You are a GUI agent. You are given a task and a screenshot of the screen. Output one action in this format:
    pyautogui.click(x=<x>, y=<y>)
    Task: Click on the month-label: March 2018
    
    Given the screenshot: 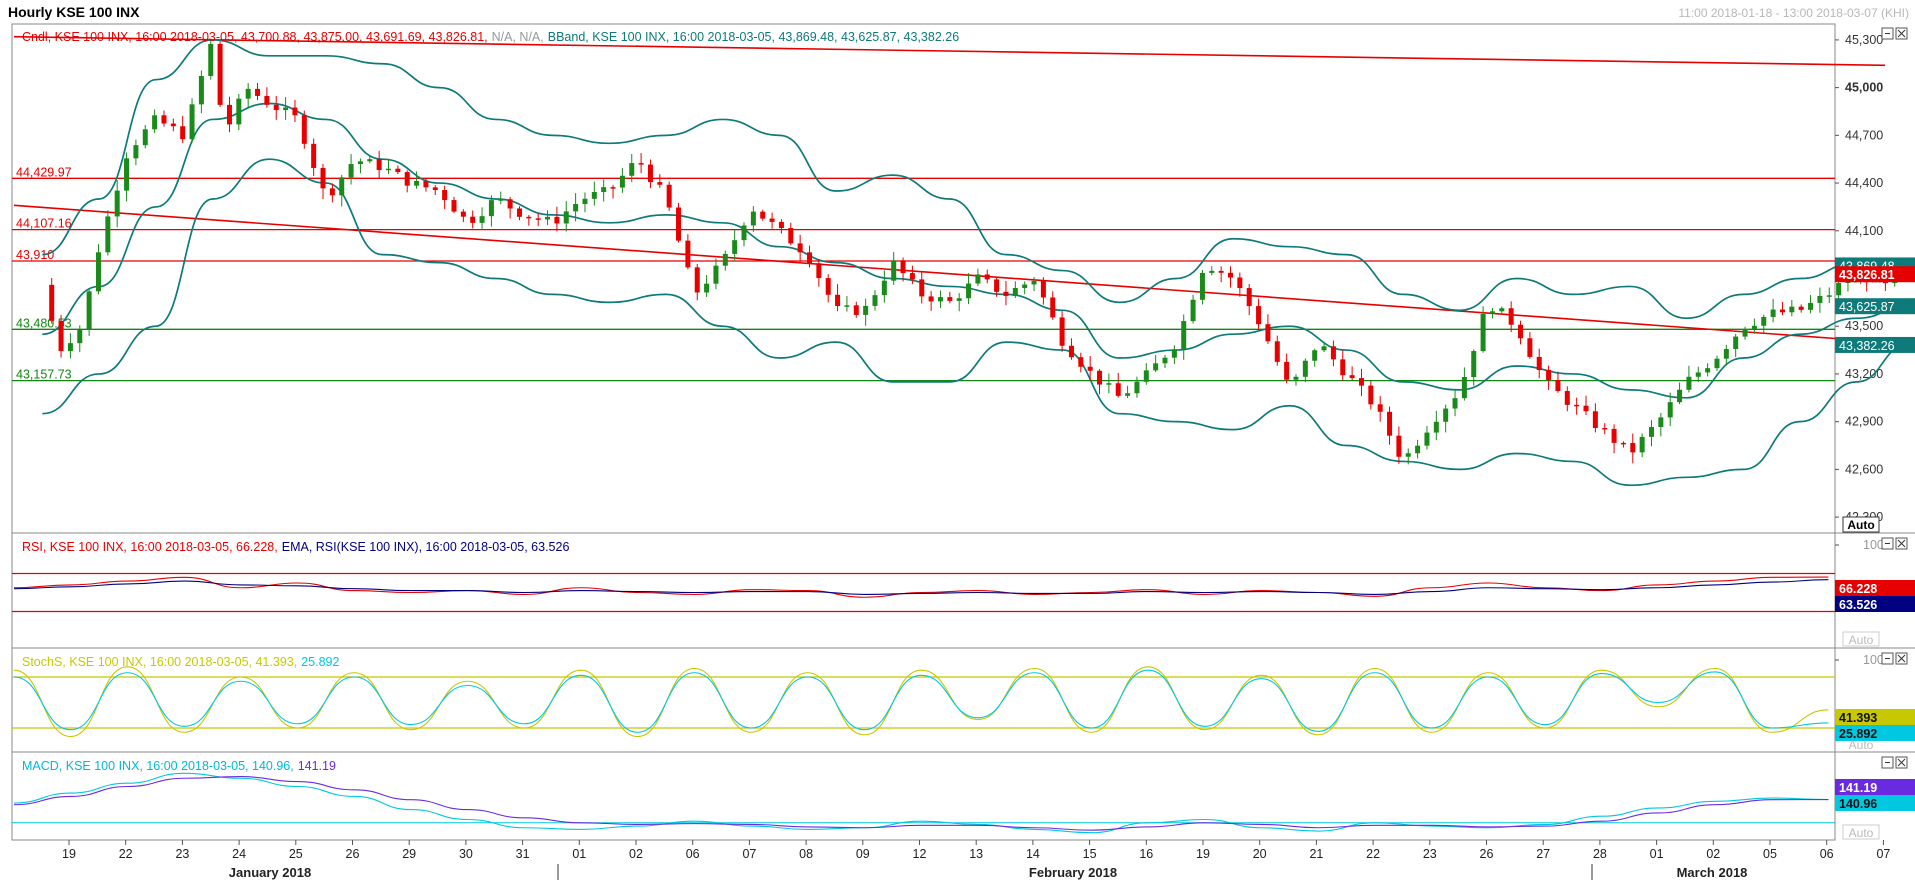 What is the action you would take?
    pyautogui.click(x=1712, y=872)
    